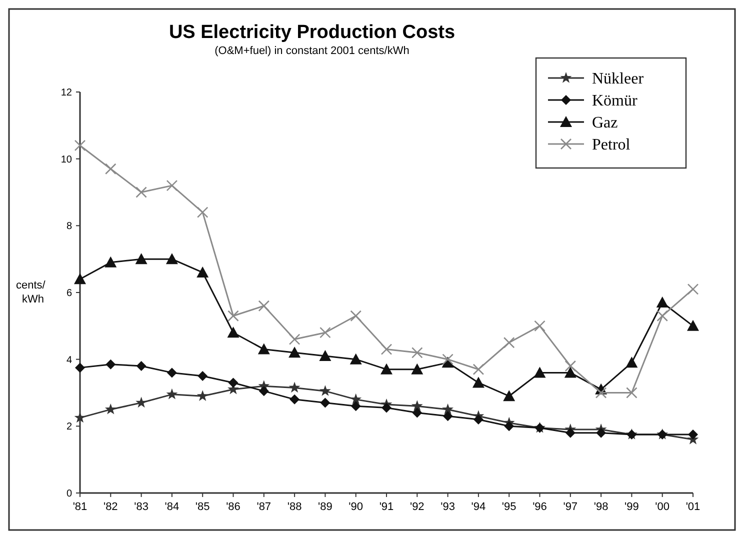 This screenshot has width=744, height=539. I want to click on chart-subtitle: (O&M+fuel) in constant 2001 cents/kWh, so click(312, 51).